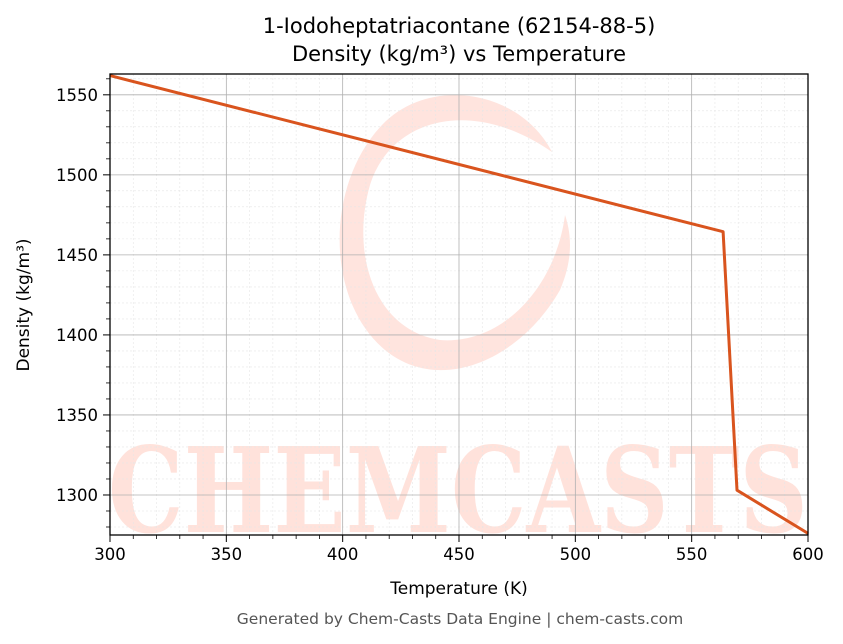  What do you see at coordinates (459, 554) in the screenshot?
I see `x-tick-label: 450` at bounding box center [459, 554].